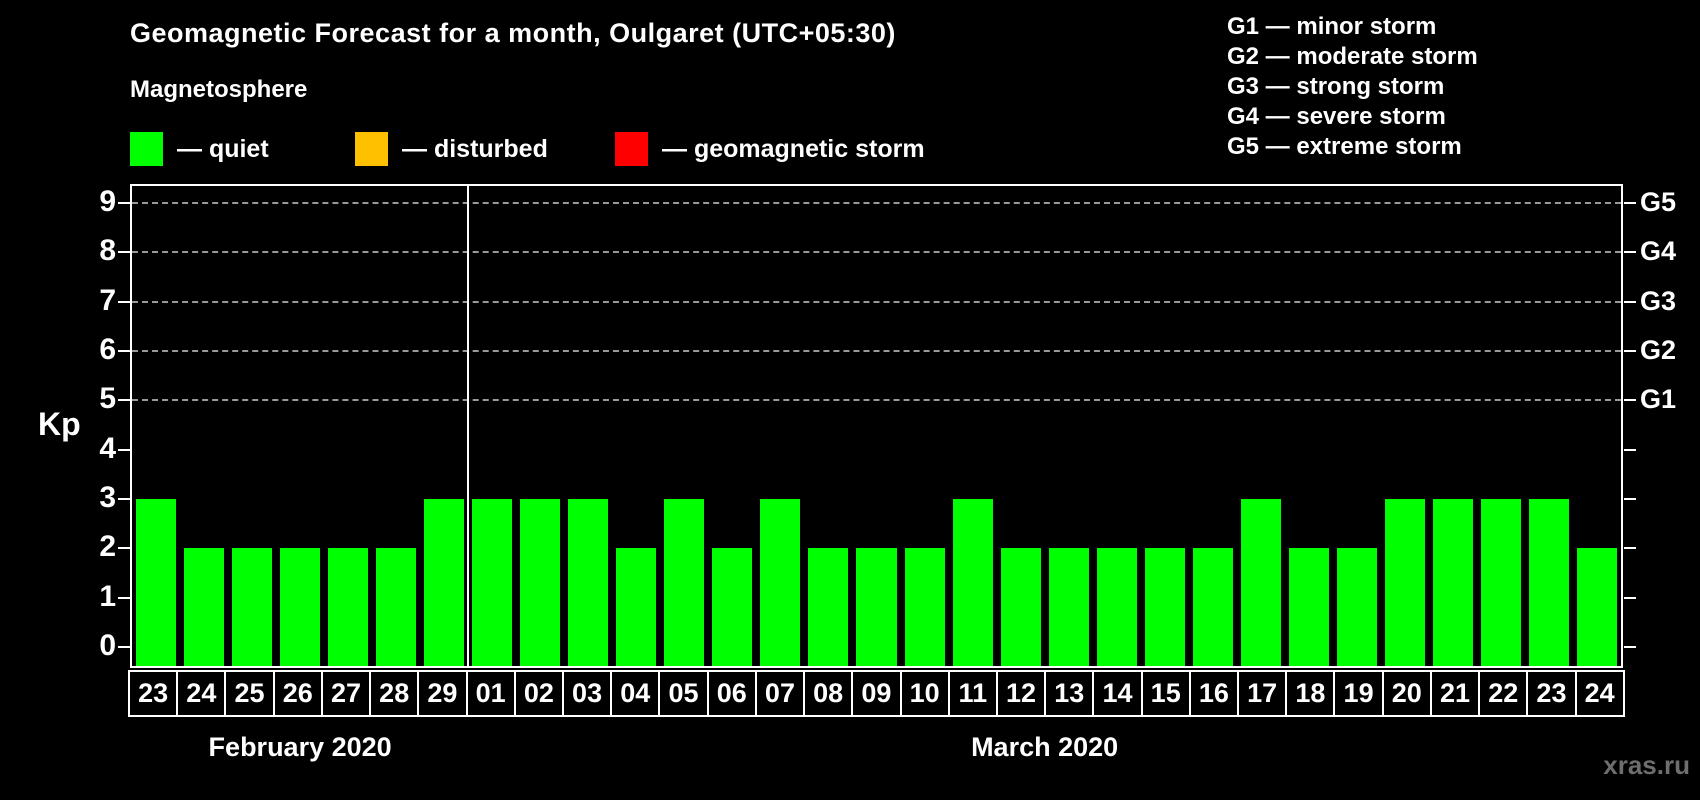  I want to click on date-cell: 18, so click(1310, 693).